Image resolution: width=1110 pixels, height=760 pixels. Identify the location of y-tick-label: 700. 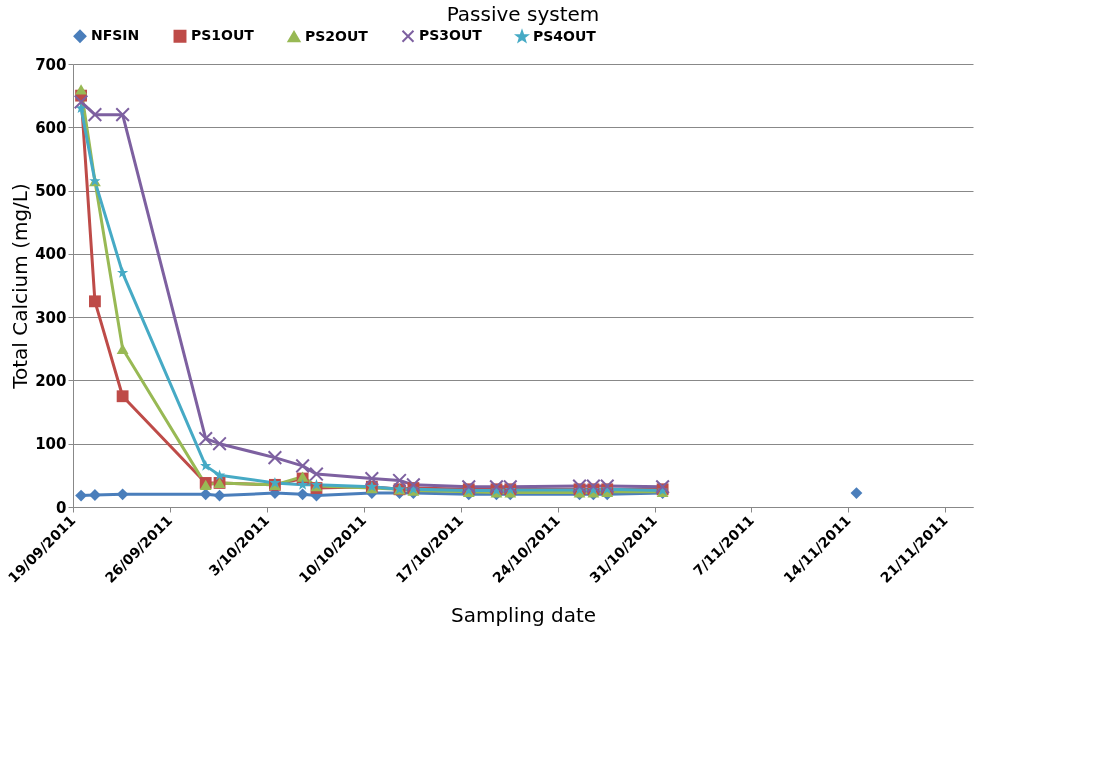
(51, 64).